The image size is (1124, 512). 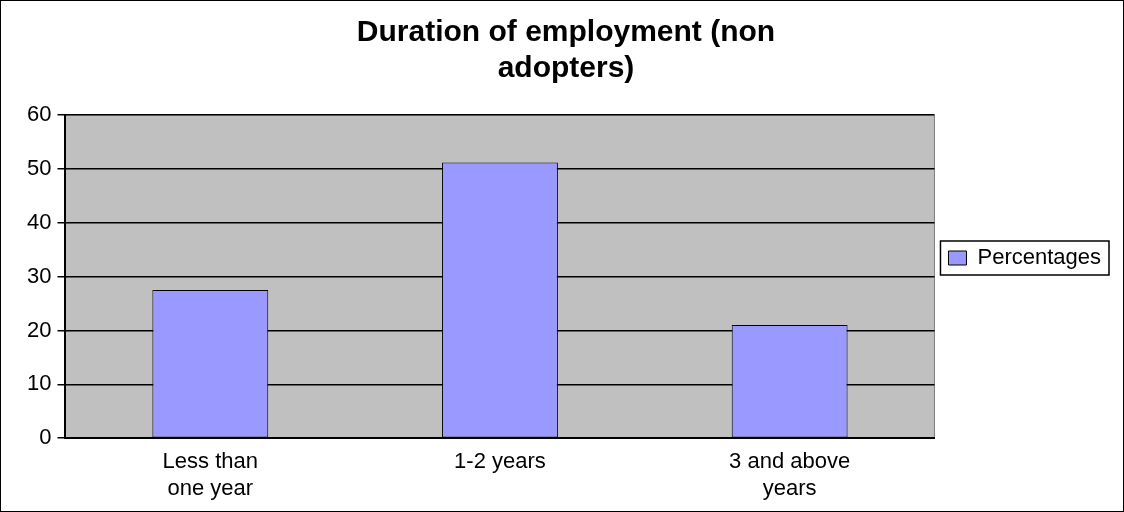 What do you see at coordinates (45, 437) in the screenshot?
I see `y-tick-label: 0` at bounding box center [45, 437].